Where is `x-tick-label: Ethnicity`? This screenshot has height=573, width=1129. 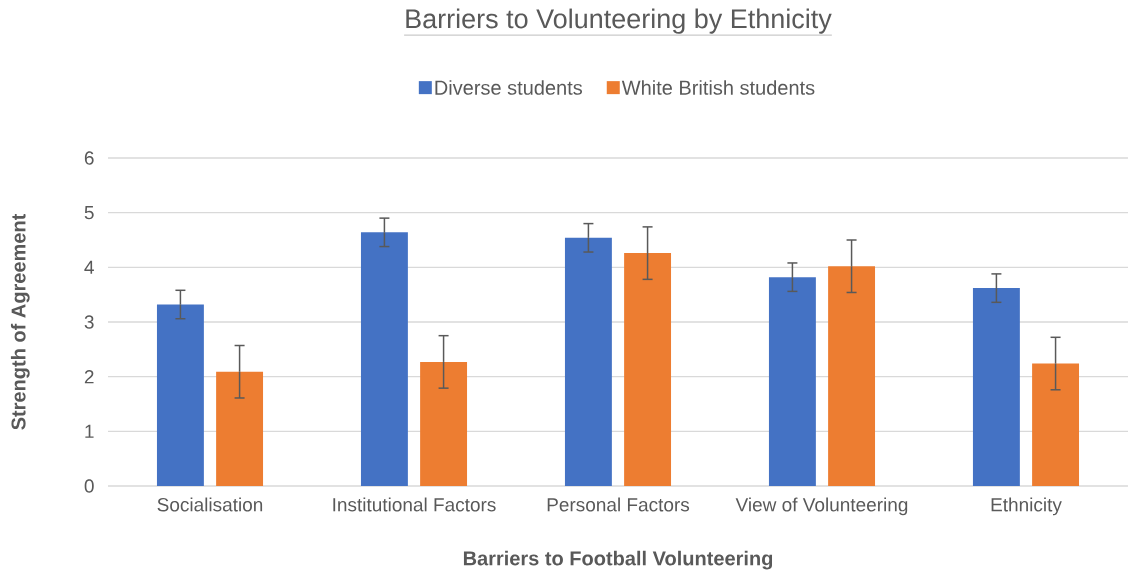
x-tick-label: Ethnicity is located at coordinates (1026, 506).